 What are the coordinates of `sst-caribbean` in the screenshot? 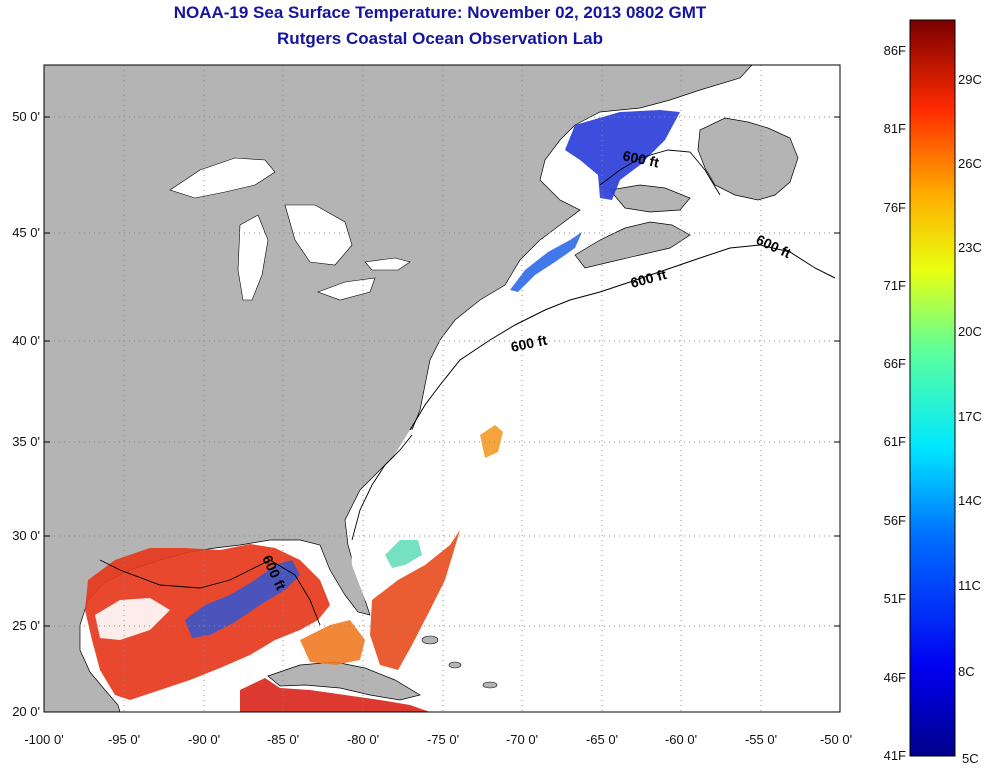 It's located at (335, 695).